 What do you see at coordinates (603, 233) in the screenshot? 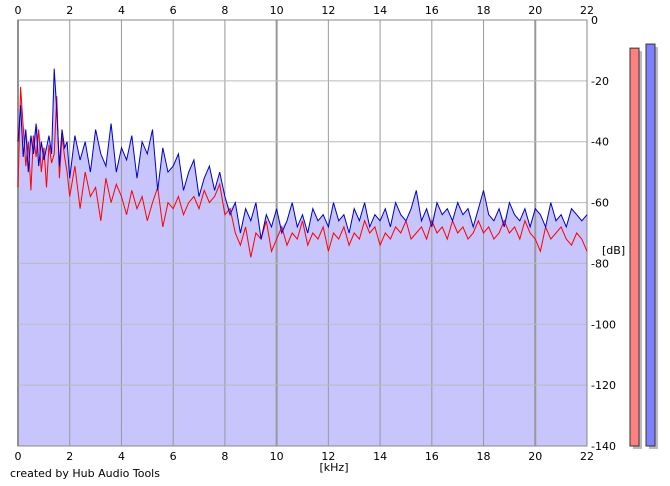
I see `y-ticks: 0 -20 -40 -60 -80 -100 -120 -140` at bounding box center [603, 233].